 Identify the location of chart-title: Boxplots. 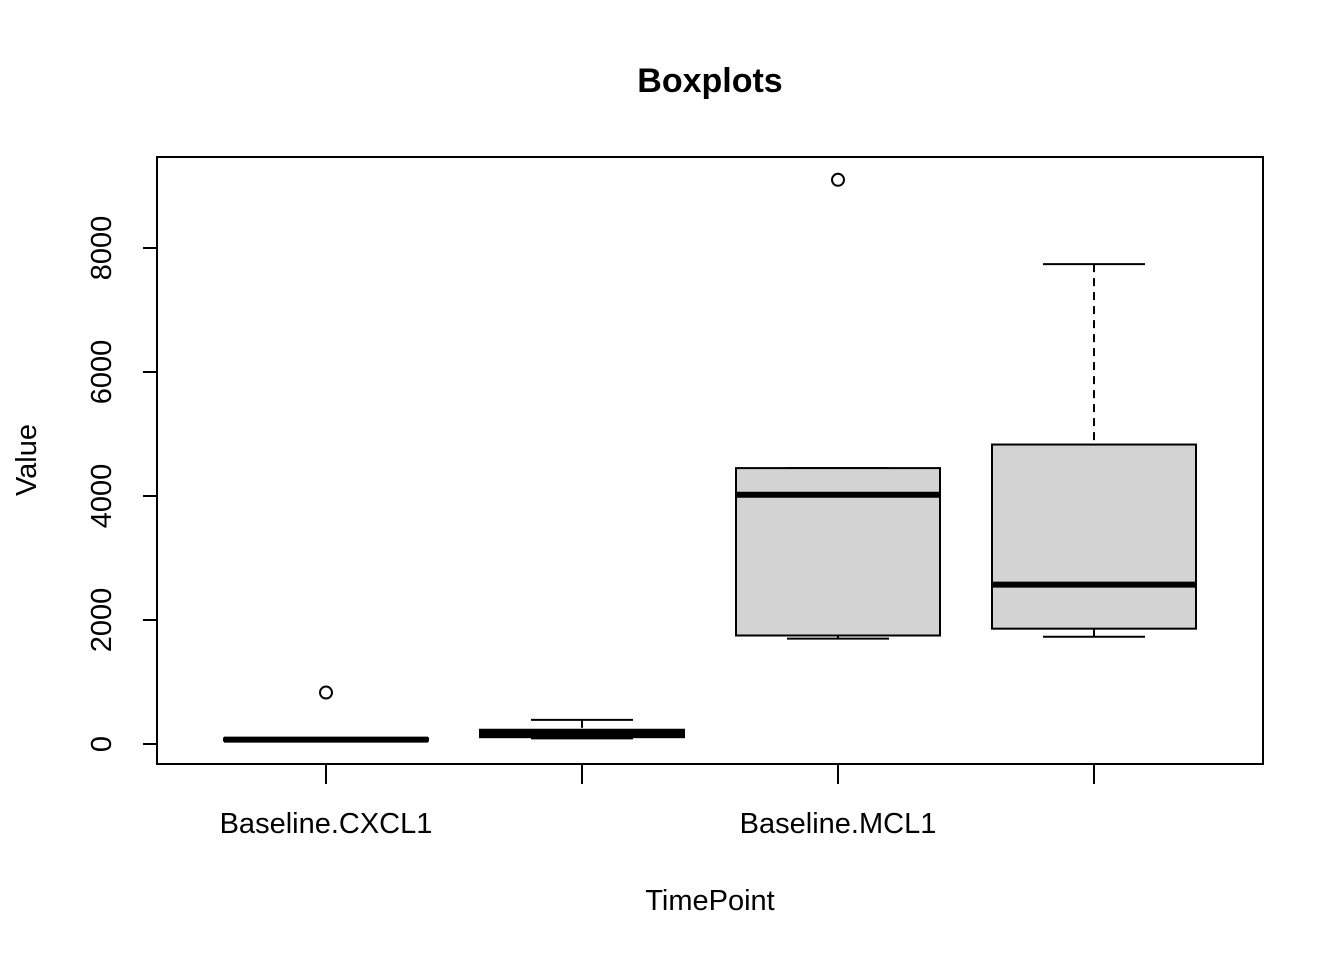
(709, 81).